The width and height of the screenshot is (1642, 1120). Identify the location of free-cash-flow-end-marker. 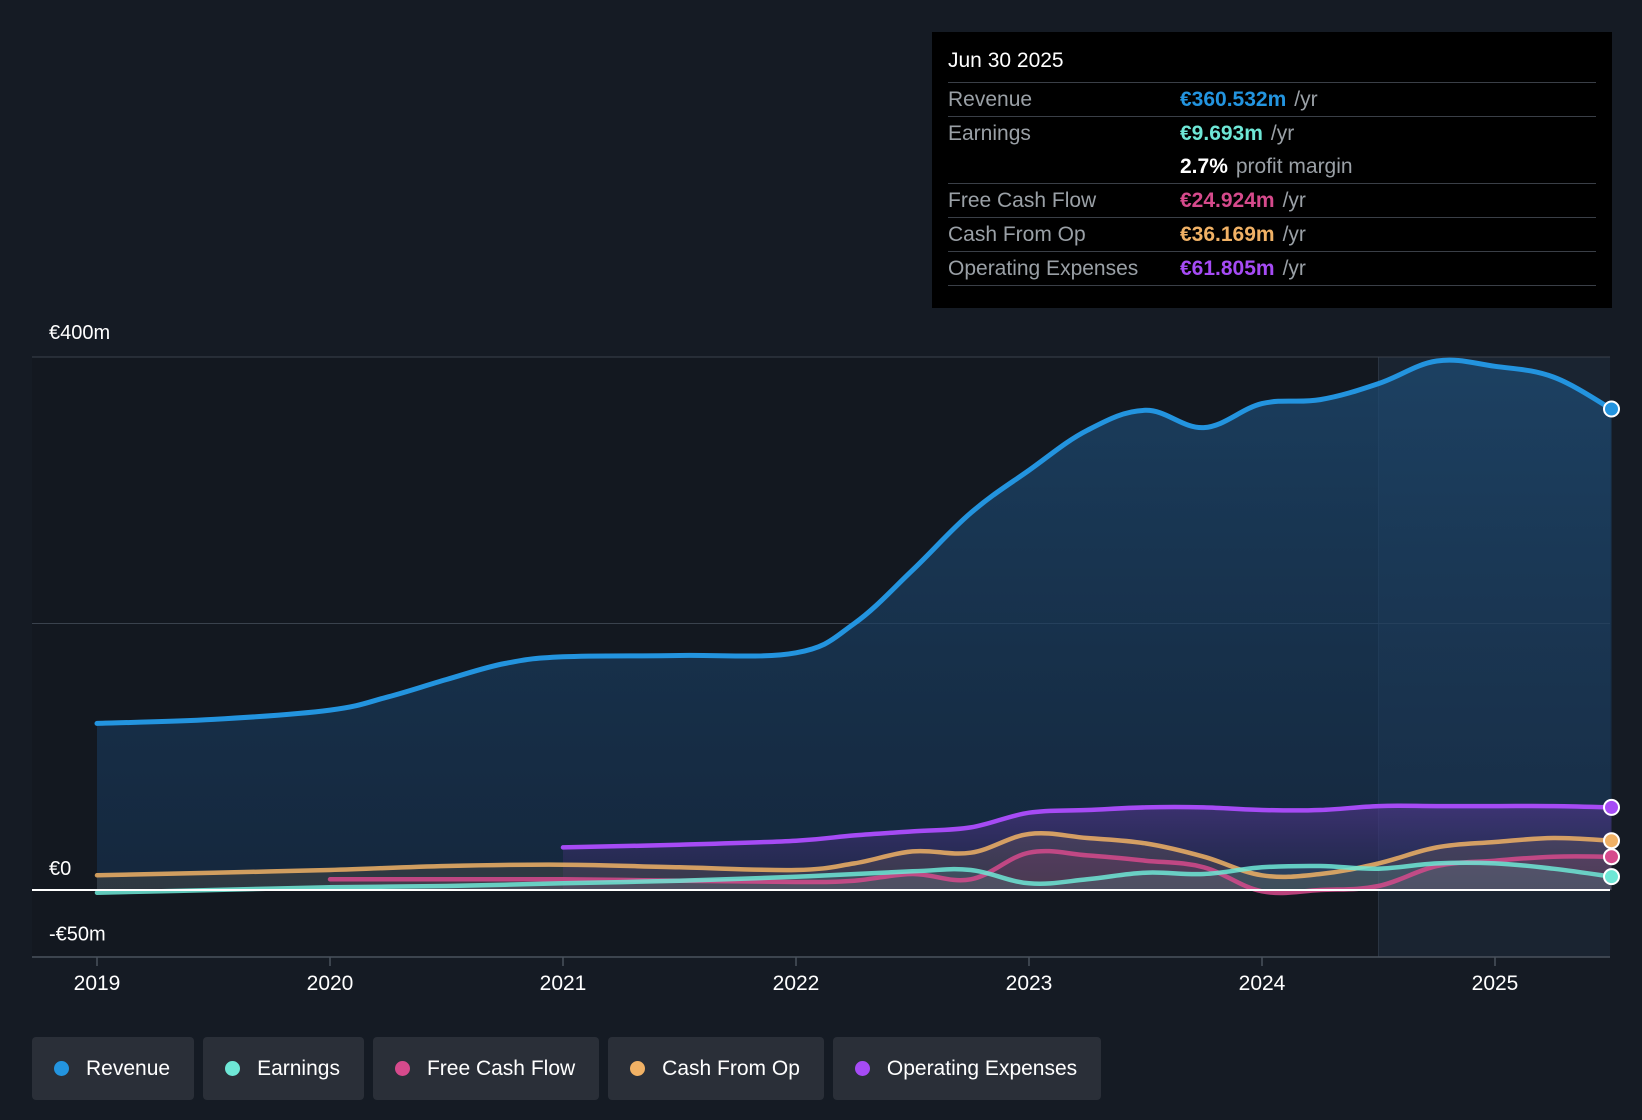
(1611, 857).